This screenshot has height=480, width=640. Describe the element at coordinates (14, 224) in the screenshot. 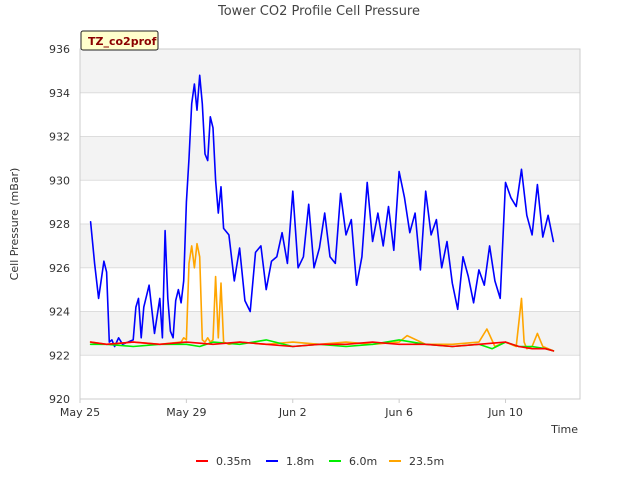

I see `y-axis-title: Cell Pressure (mBar)` at that location.